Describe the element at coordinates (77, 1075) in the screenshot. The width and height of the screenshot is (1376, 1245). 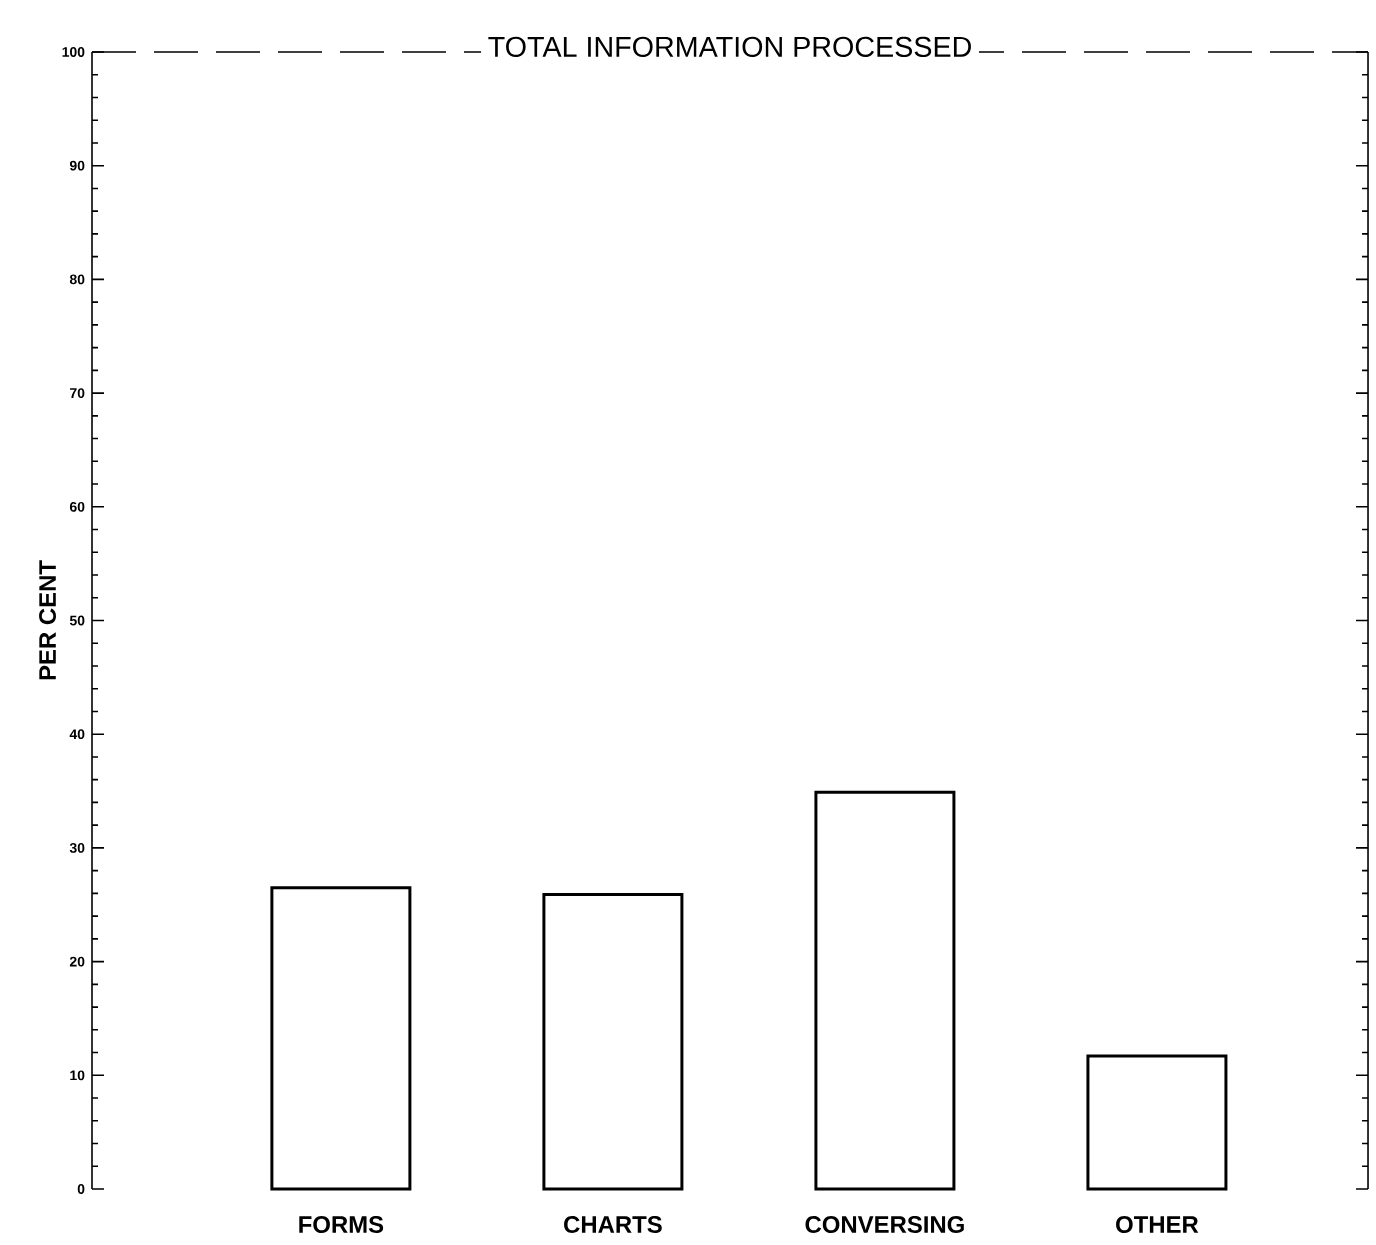
I see `y-tick-label: 10` at that location.